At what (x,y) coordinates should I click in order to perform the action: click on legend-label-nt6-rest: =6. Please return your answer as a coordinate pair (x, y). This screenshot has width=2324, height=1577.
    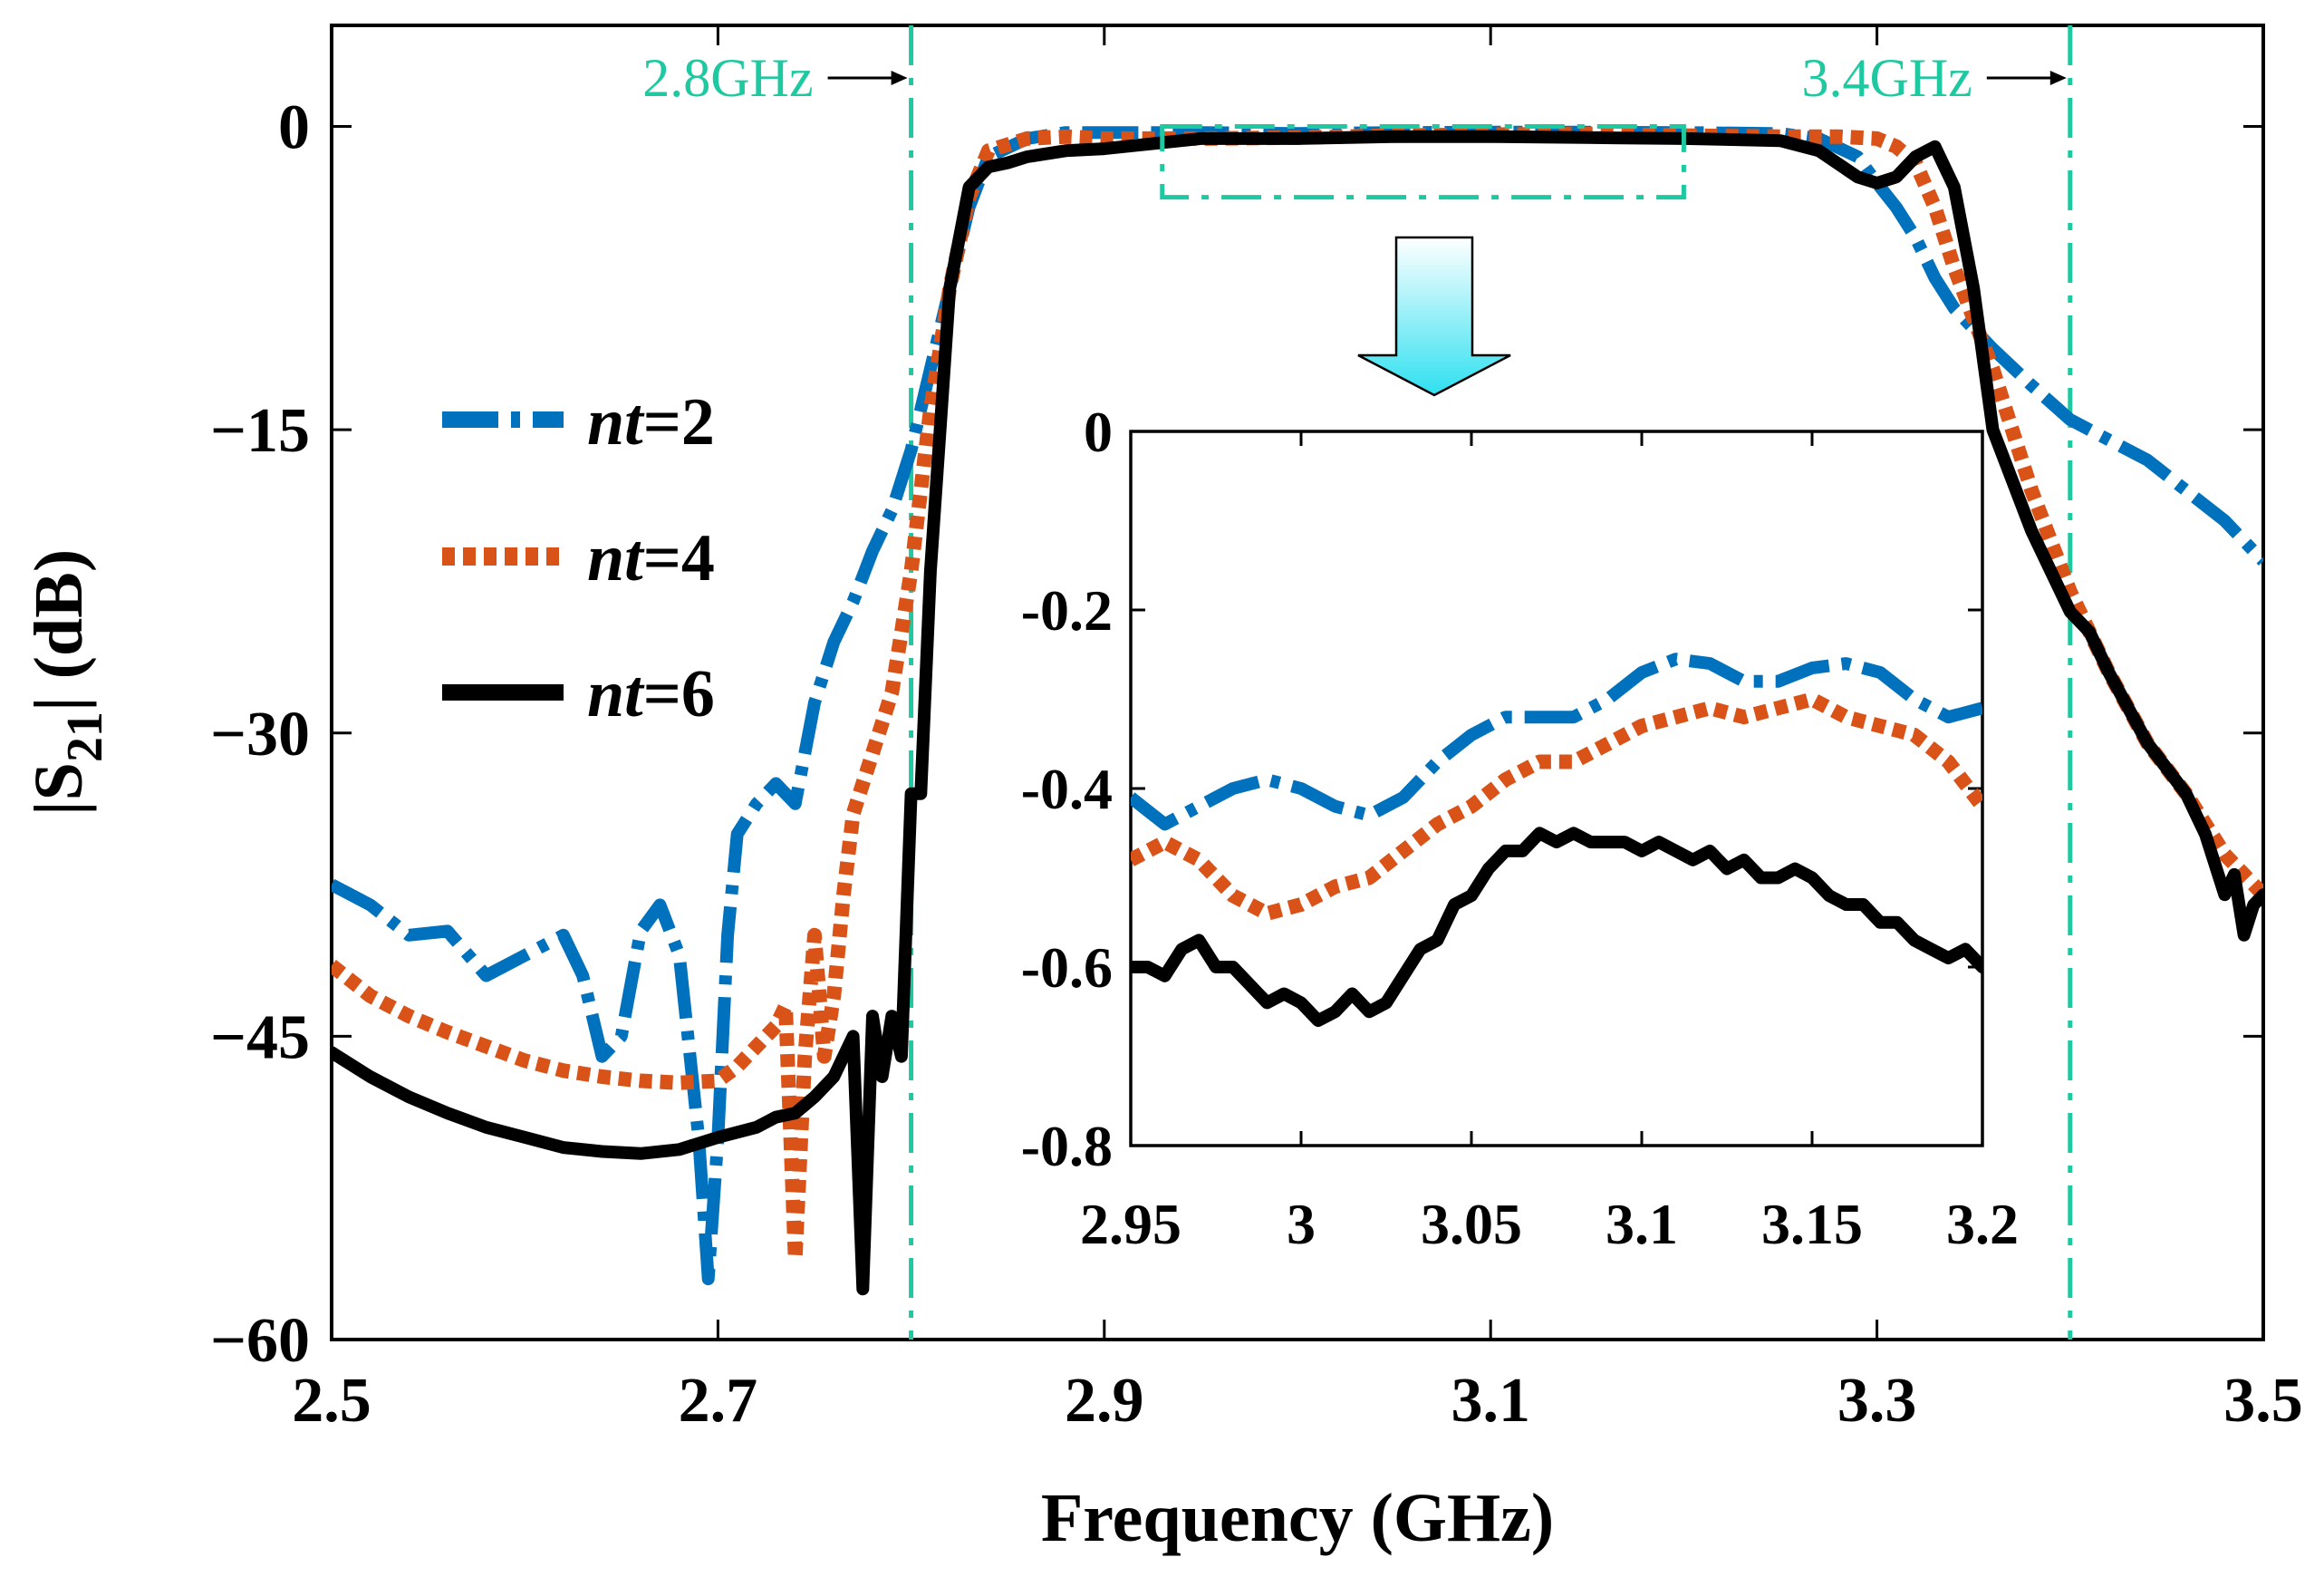
    Looking at the image, I should click on (679, 694).